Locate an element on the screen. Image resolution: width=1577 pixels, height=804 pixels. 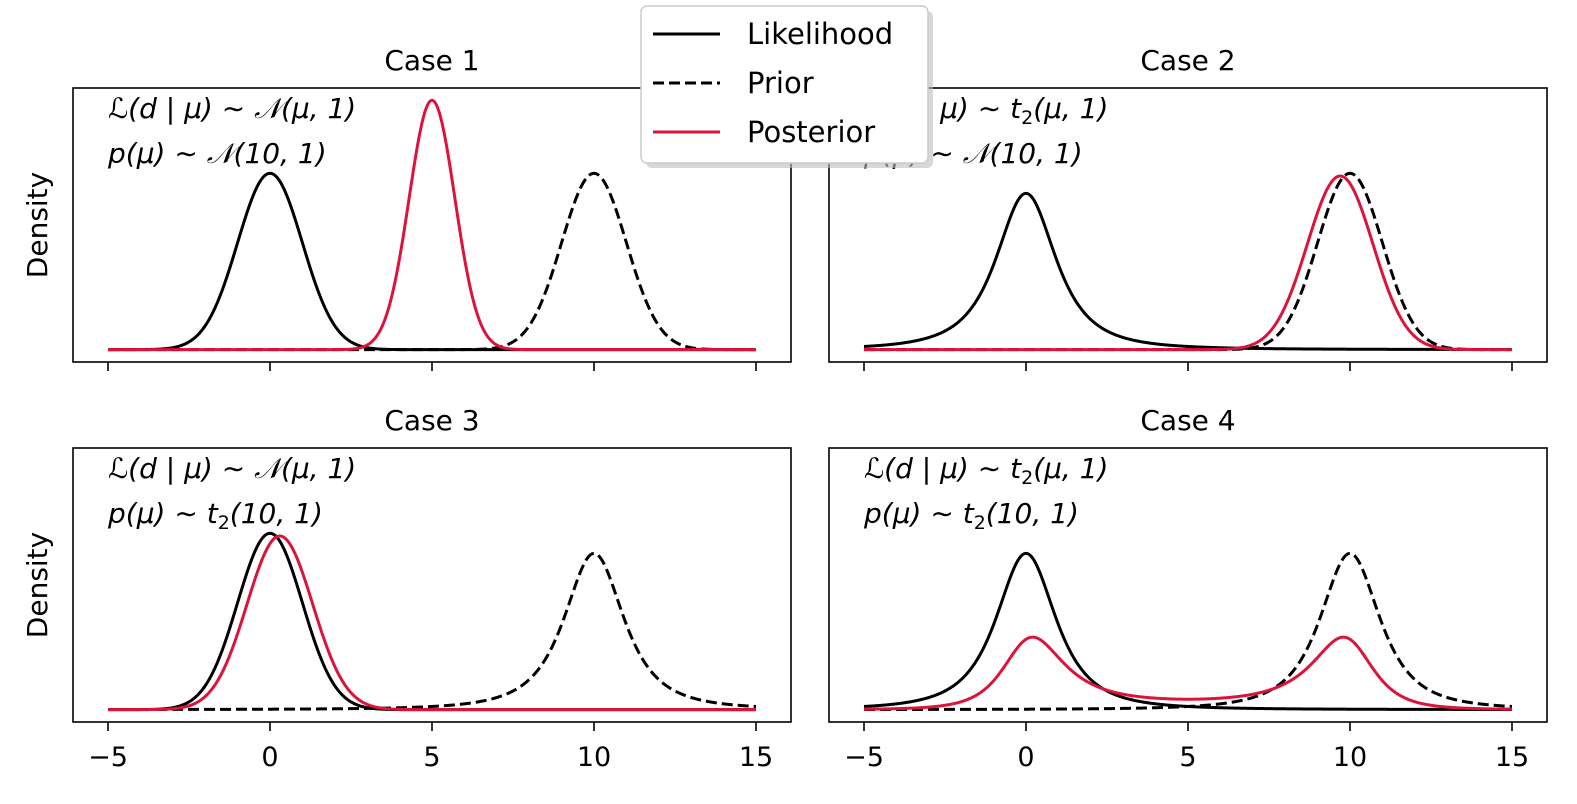
legend: Likelihood Prior Posterior is located at coordinates (784, 84).